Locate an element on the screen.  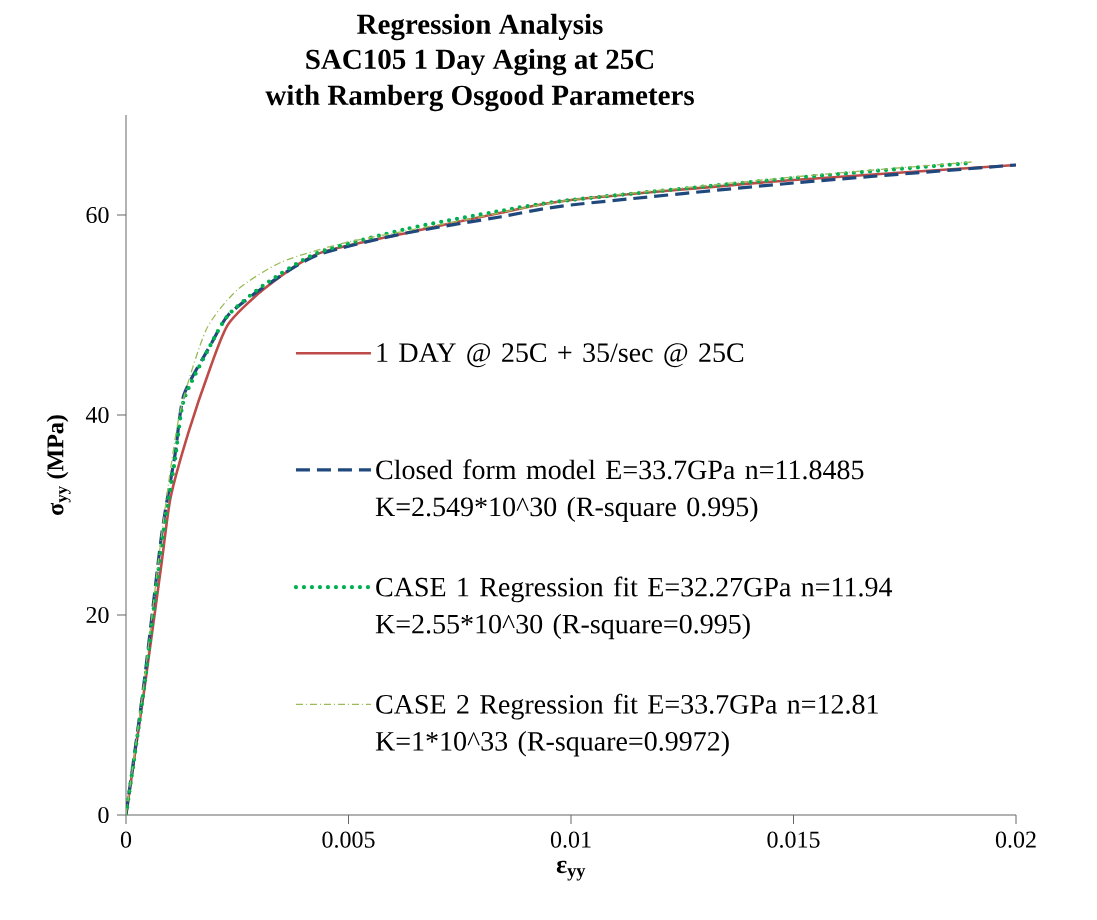
x-tick-label: 0 is located at coordinates (126, 839).